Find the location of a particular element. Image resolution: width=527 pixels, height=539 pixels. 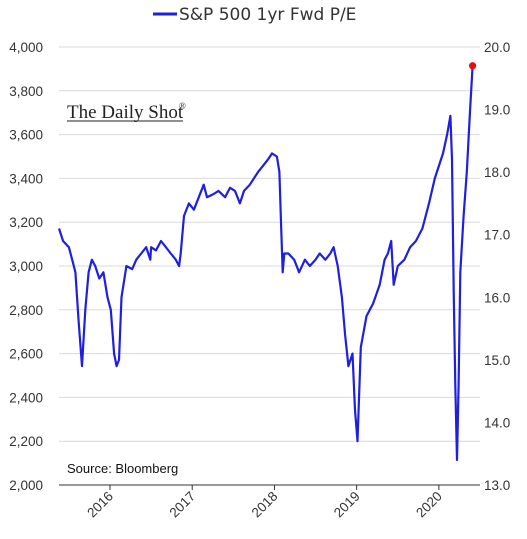

y-left-tick-label: 2,800 is located at coordinates (26, 310).